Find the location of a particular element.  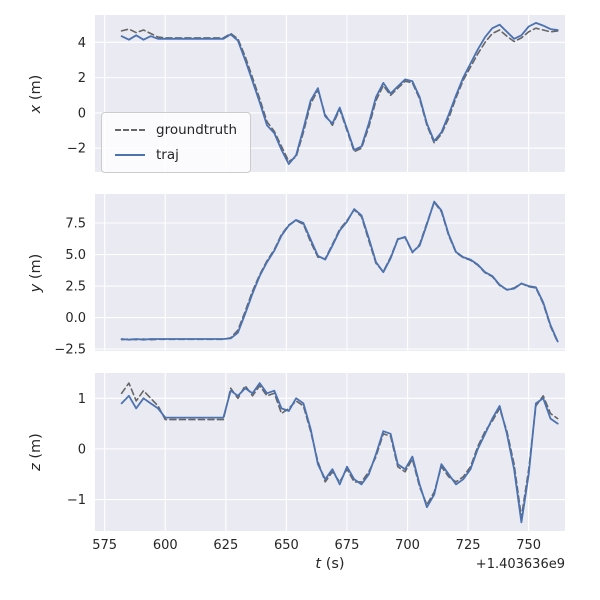

y-tick-label: 5.0 is located at coordinates (75, 255).